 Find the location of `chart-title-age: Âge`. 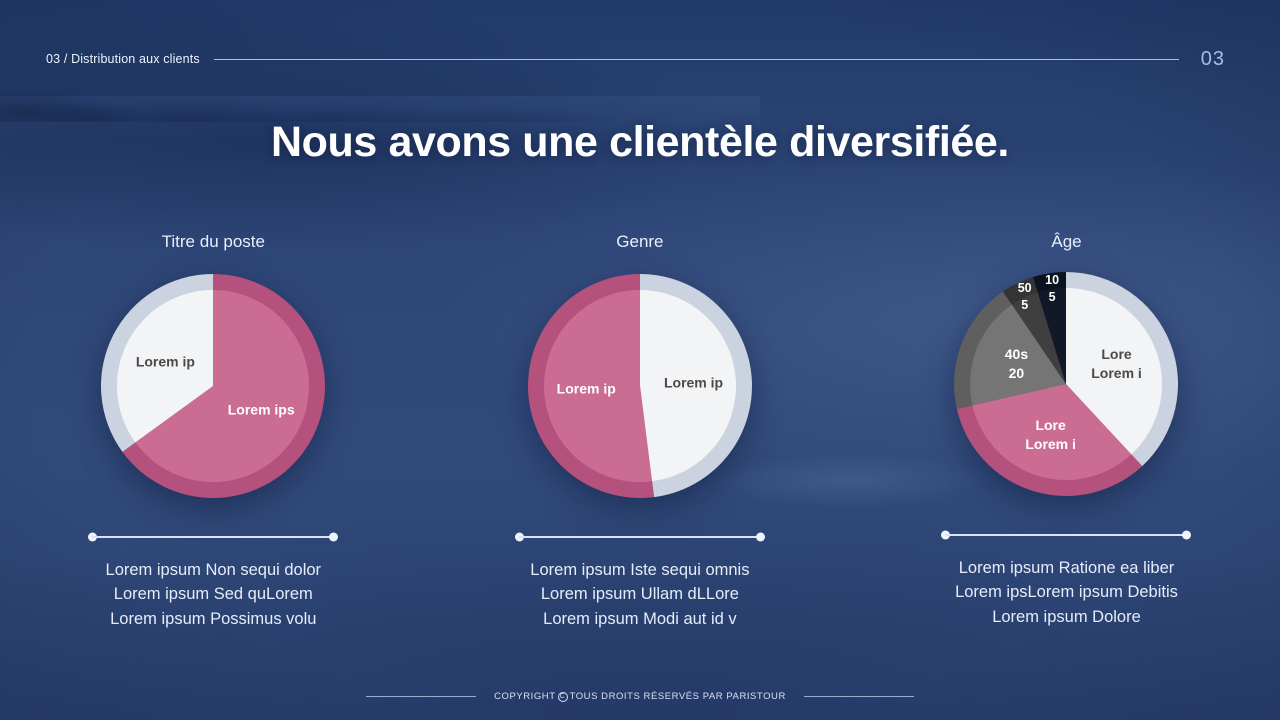

chart-title-age: Âge is located at coordinates (1066, 241).